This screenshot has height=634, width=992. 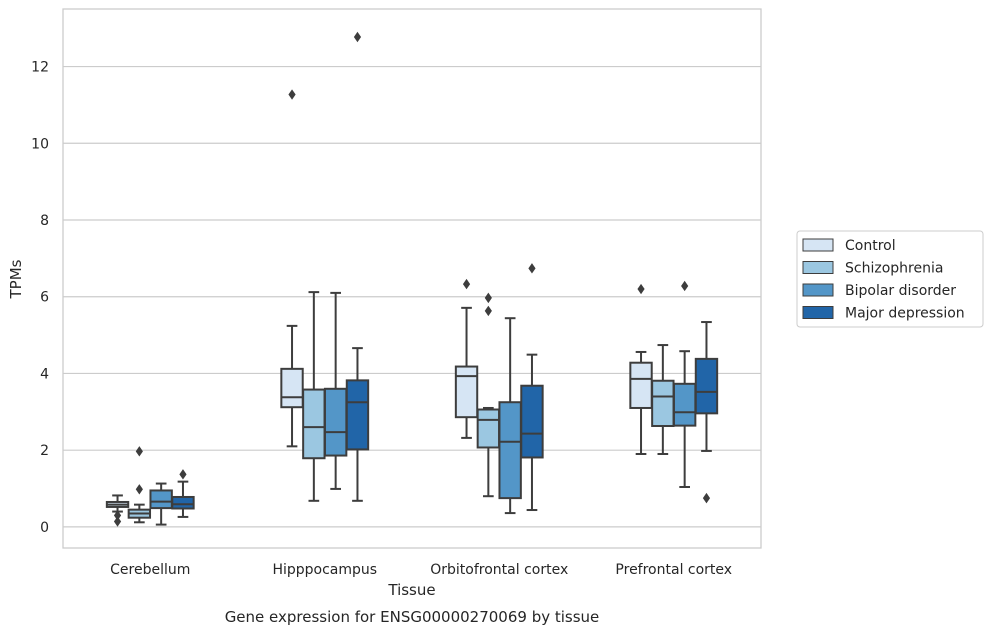 What do you see at coordinates (818, 312) in the screenshot?
I see `legend-swatch-major-depression` at bounding box center [818, 312].